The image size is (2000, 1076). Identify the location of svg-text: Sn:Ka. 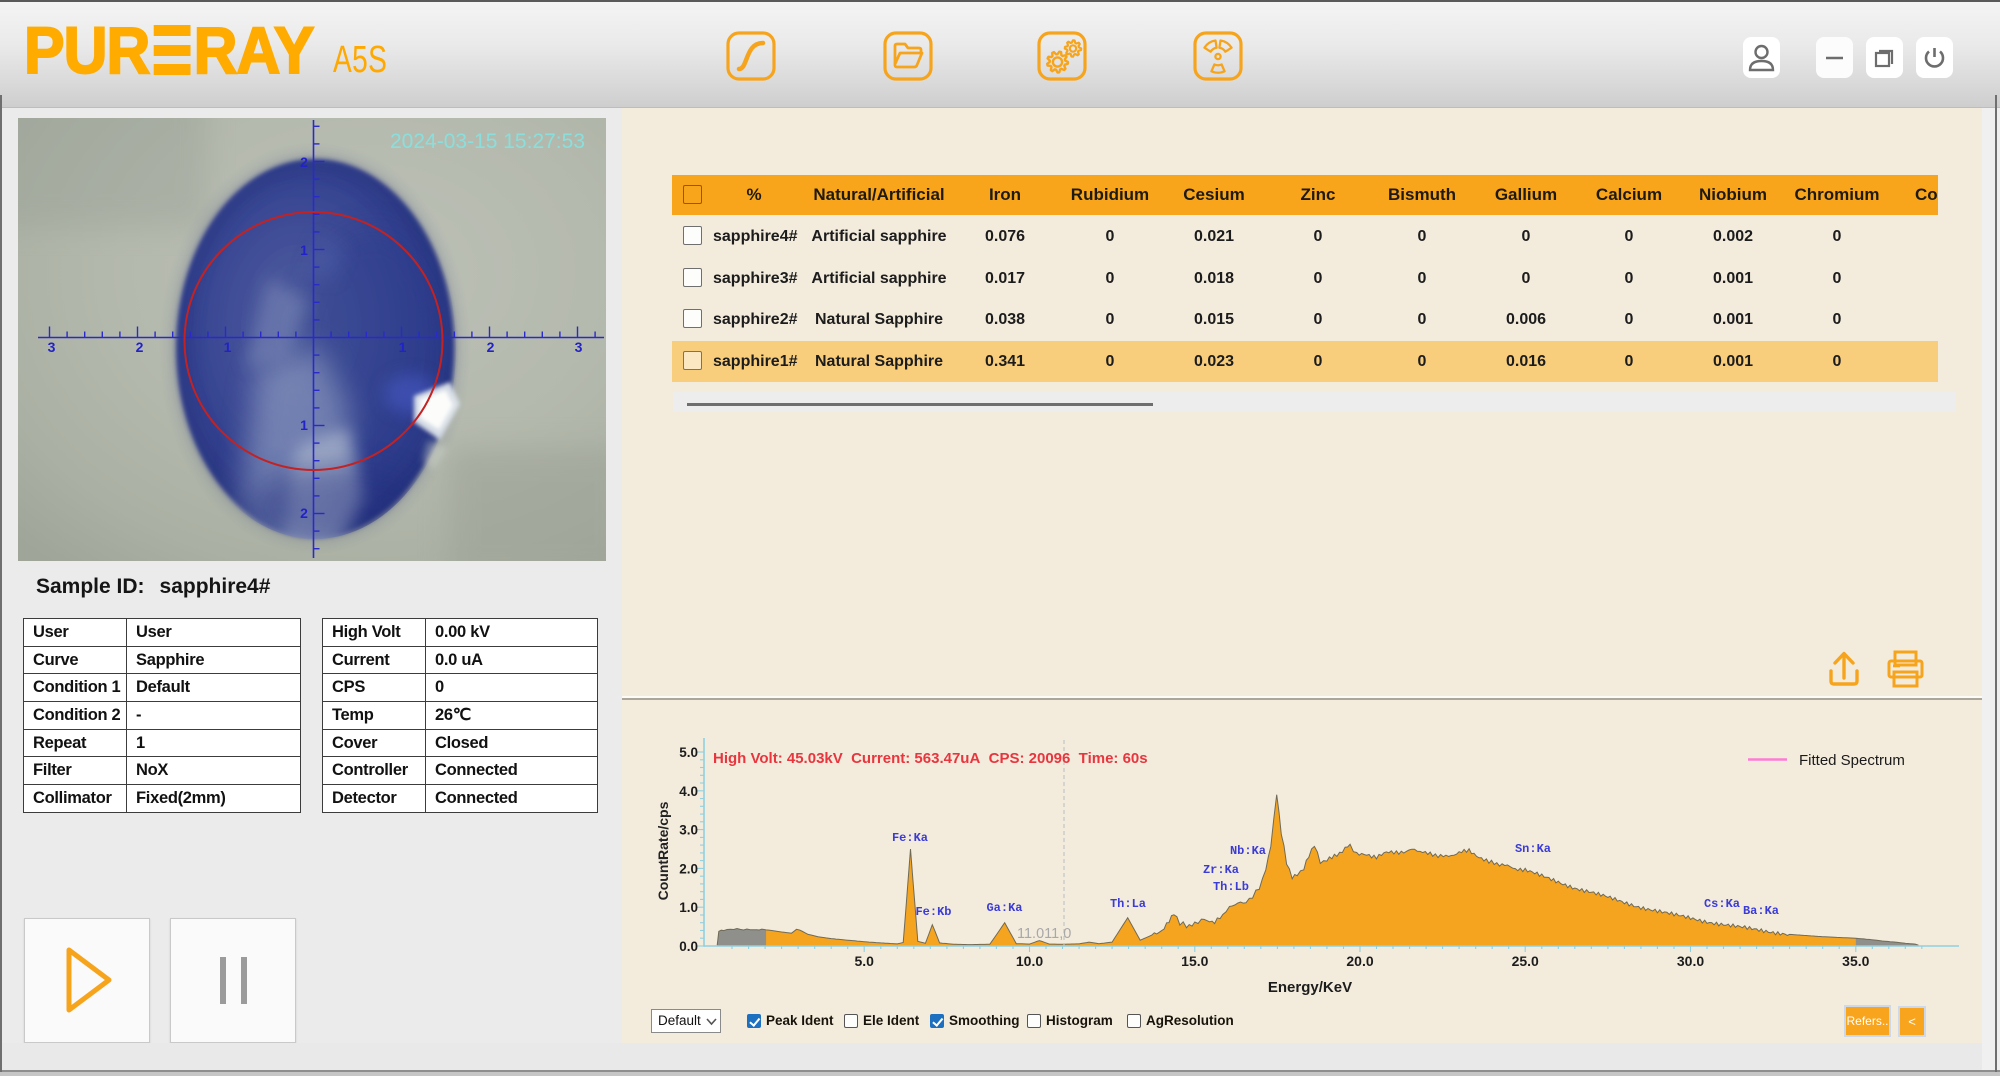
(1533, 849).